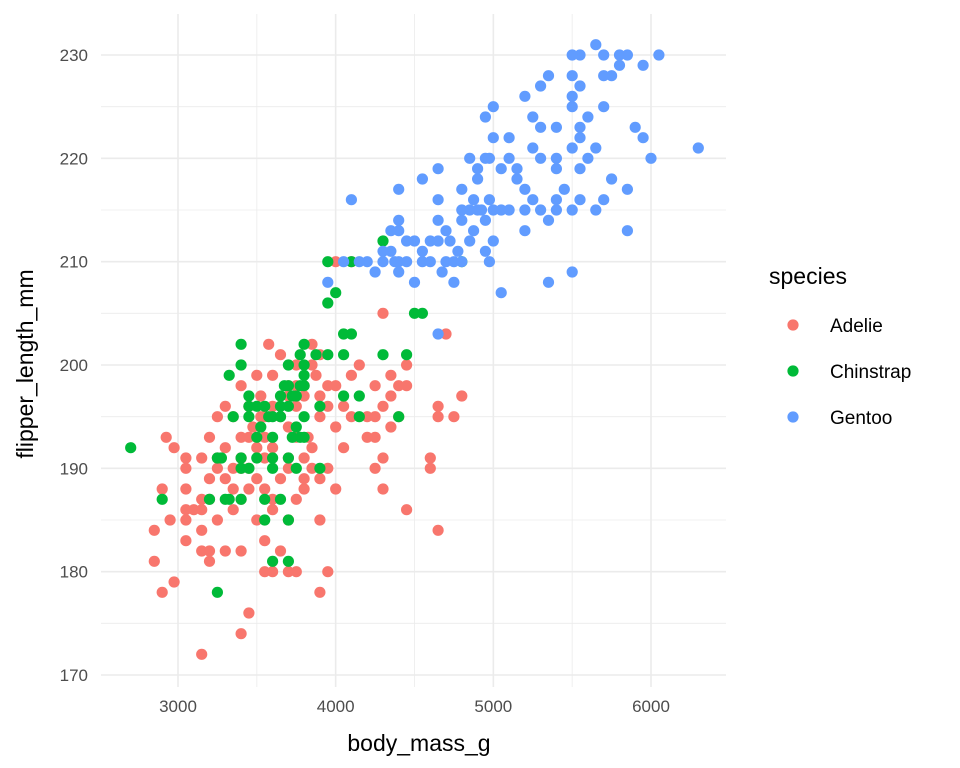 Image resolution: width=960 pixels, height=768 pixels. What do you see at coordinates (835, 326) in the screenshot?
I see `legend-item-adelie: Adelie` at bounding box center [835, 326].